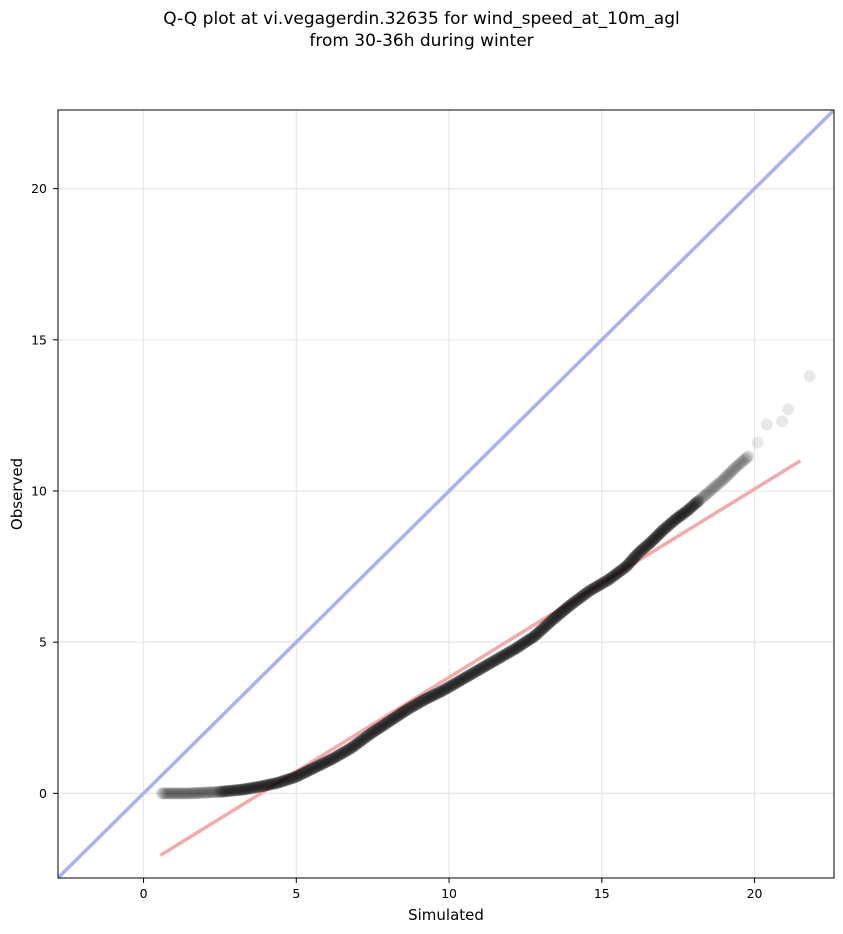  Describe the element at coordinates (421, 41) in the screenshot. I see `chart-title-line-2: from 30-36h during winter` at that location.